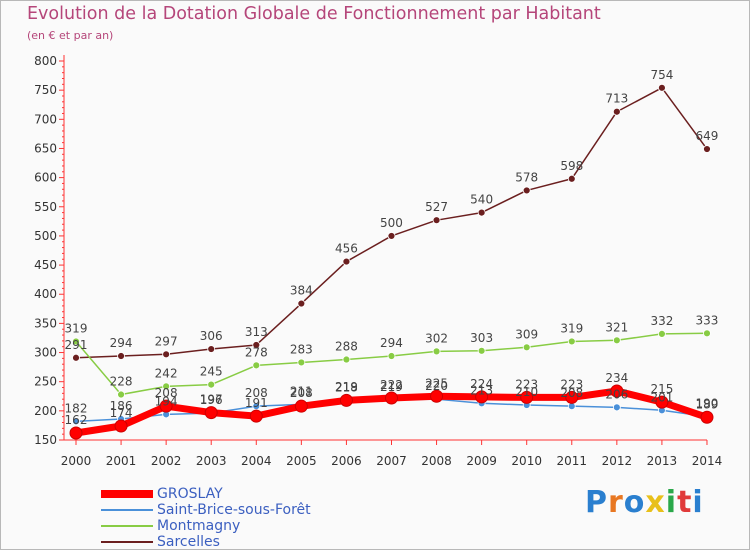 This screenshot has width=750, height=550. What do you see at coordinates (301, 291) in the screenshot?
I see `data-label: 384` at bounding box center [301, 291].